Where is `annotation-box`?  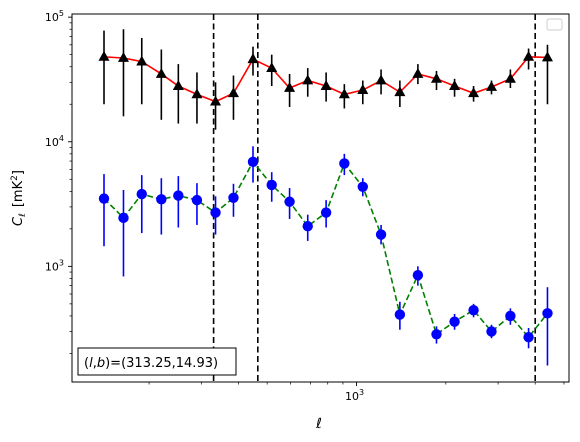 annotation-box is located at coordinates (157, 361).